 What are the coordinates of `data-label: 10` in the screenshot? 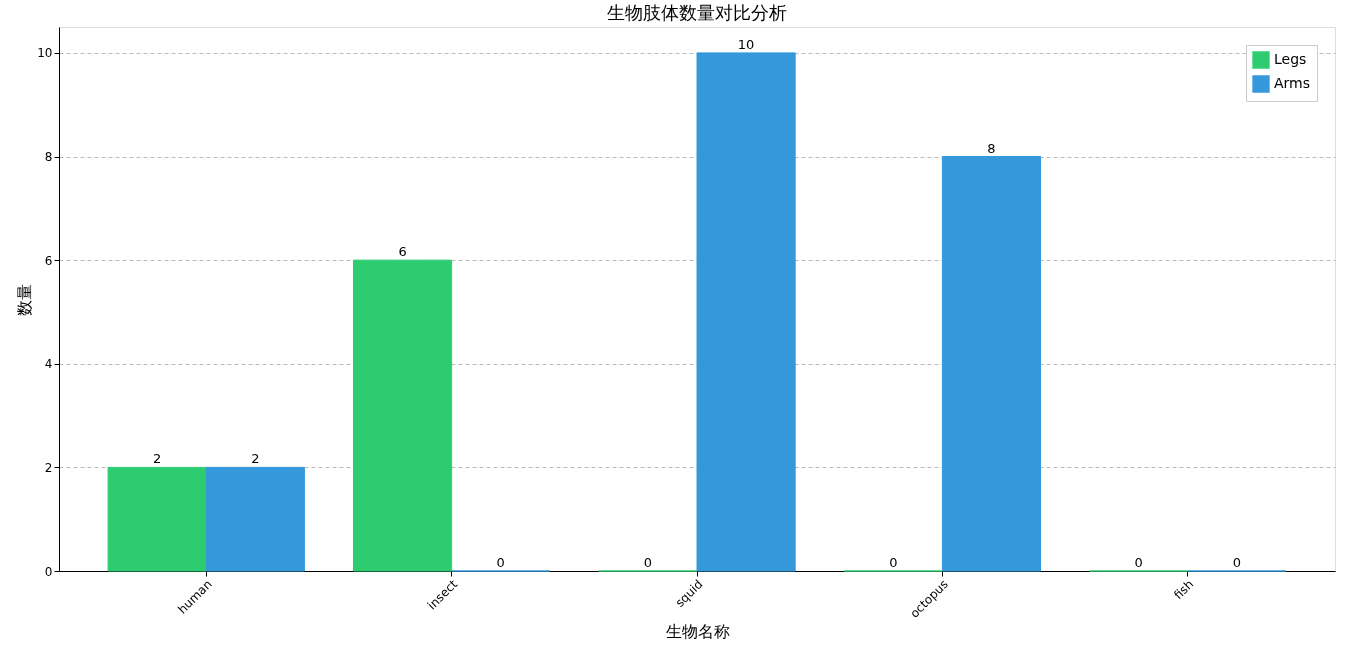 It's located at (746, 44).